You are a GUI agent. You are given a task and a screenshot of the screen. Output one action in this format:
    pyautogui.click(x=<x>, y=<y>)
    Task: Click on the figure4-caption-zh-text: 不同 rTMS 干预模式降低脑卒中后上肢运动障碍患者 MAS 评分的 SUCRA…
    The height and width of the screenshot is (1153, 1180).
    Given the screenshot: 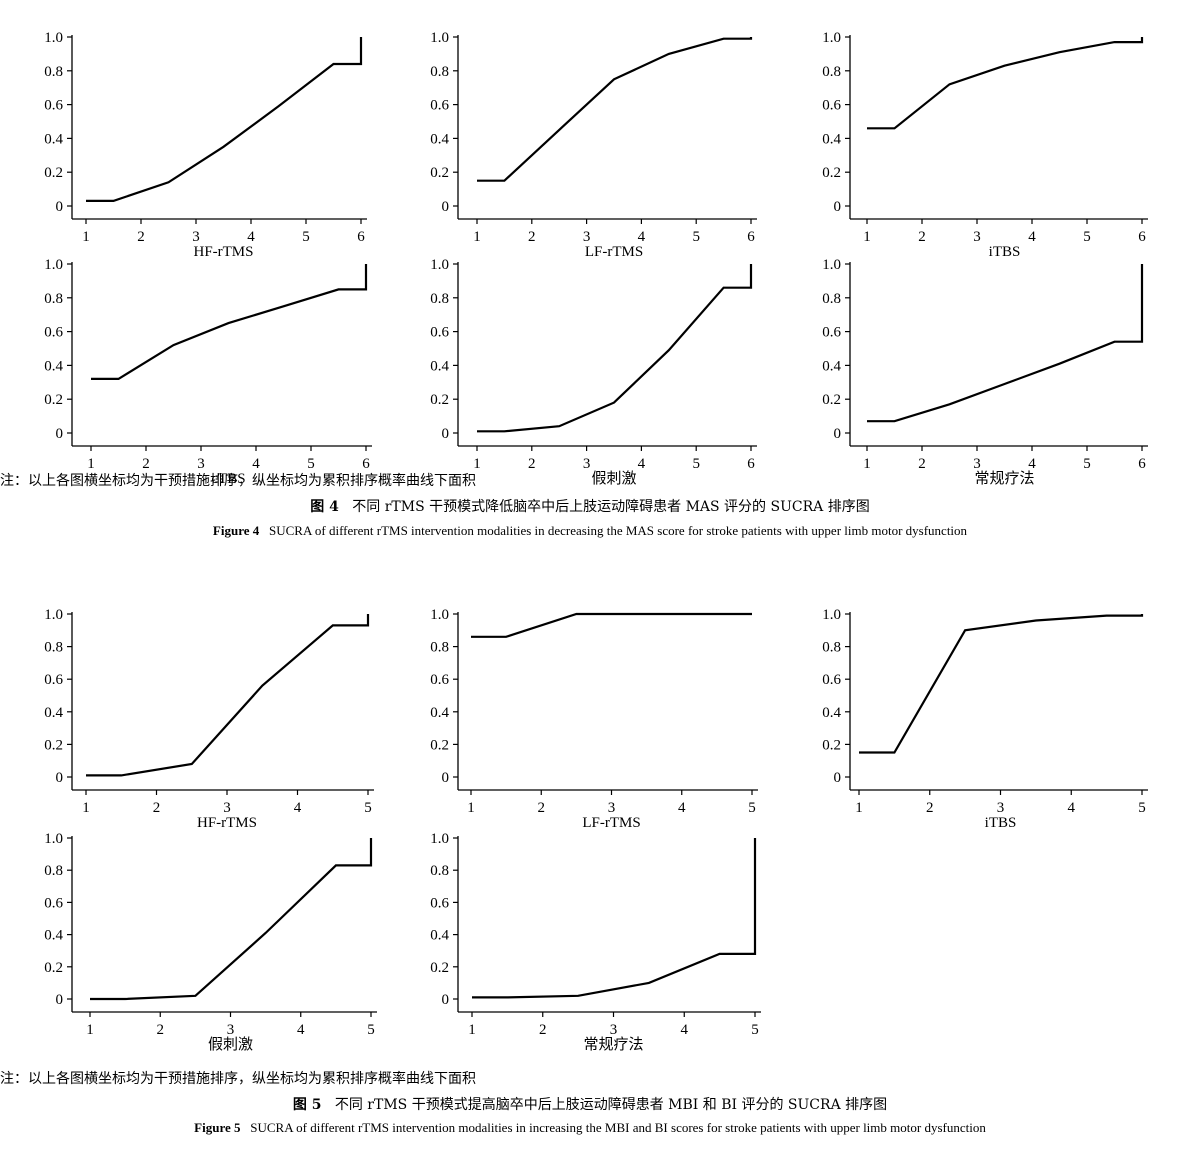 What is the action you would take?
    pyautogui.click(x=611, y=507)
    